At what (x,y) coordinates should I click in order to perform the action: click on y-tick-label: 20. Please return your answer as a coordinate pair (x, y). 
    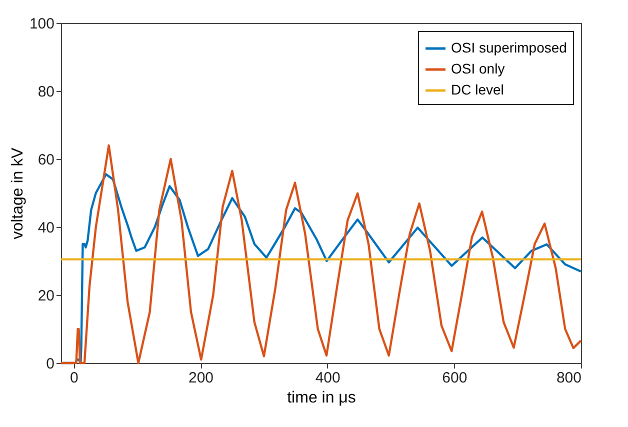
    Looking at the image, I should click on (46, 296).